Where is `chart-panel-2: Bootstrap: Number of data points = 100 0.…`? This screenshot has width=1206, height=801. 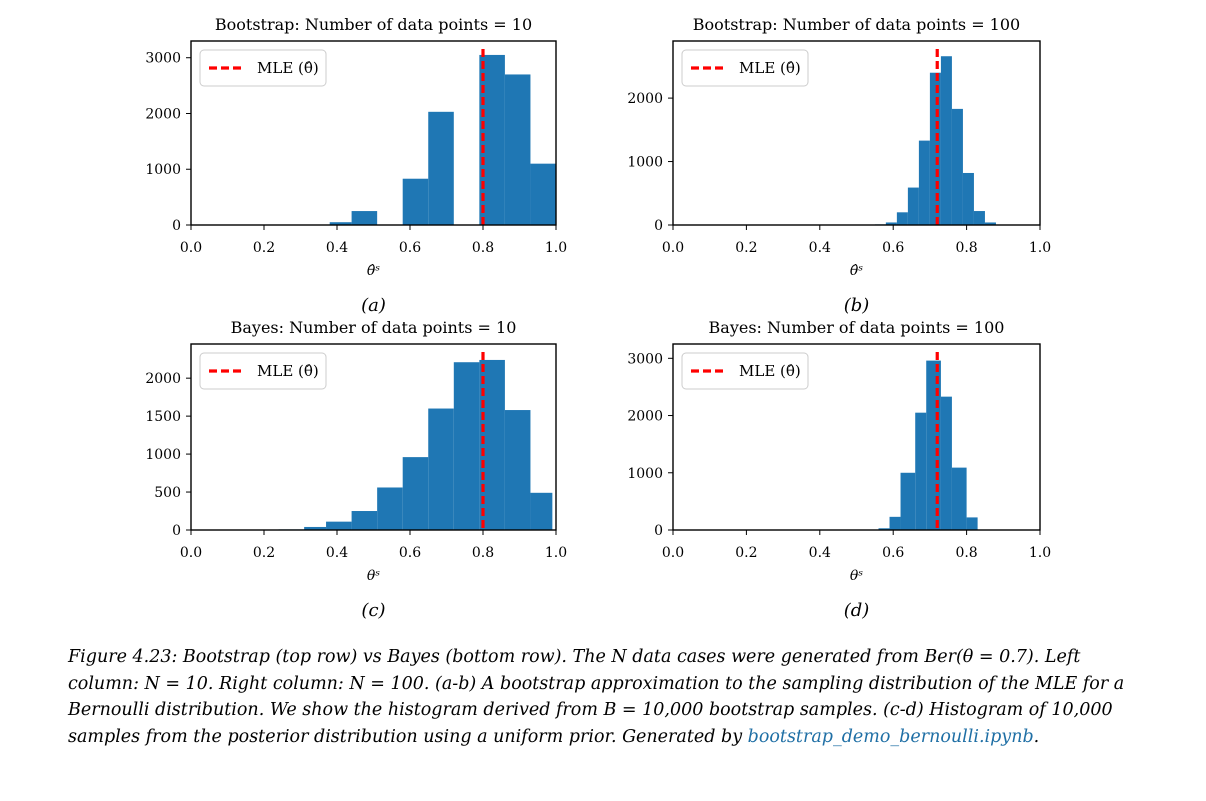
chart-panel-2: Bootstrap: Number of data points = 100 0.… is located at coordinates (839, 165).